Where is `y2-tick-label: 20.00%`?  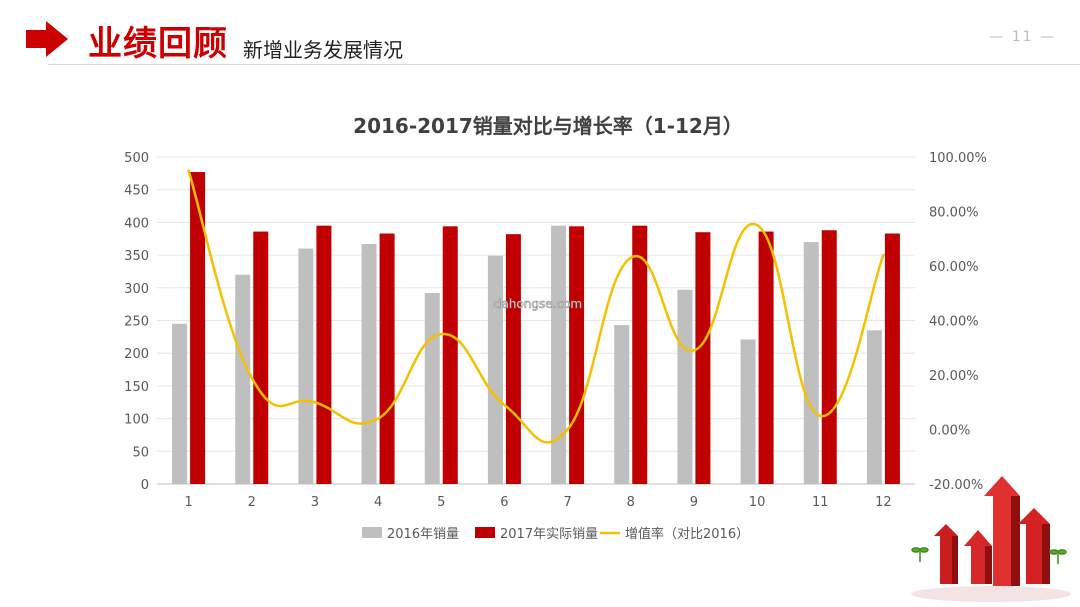 y2-tick-label: 20.00% is located at coordinates (954, 376).